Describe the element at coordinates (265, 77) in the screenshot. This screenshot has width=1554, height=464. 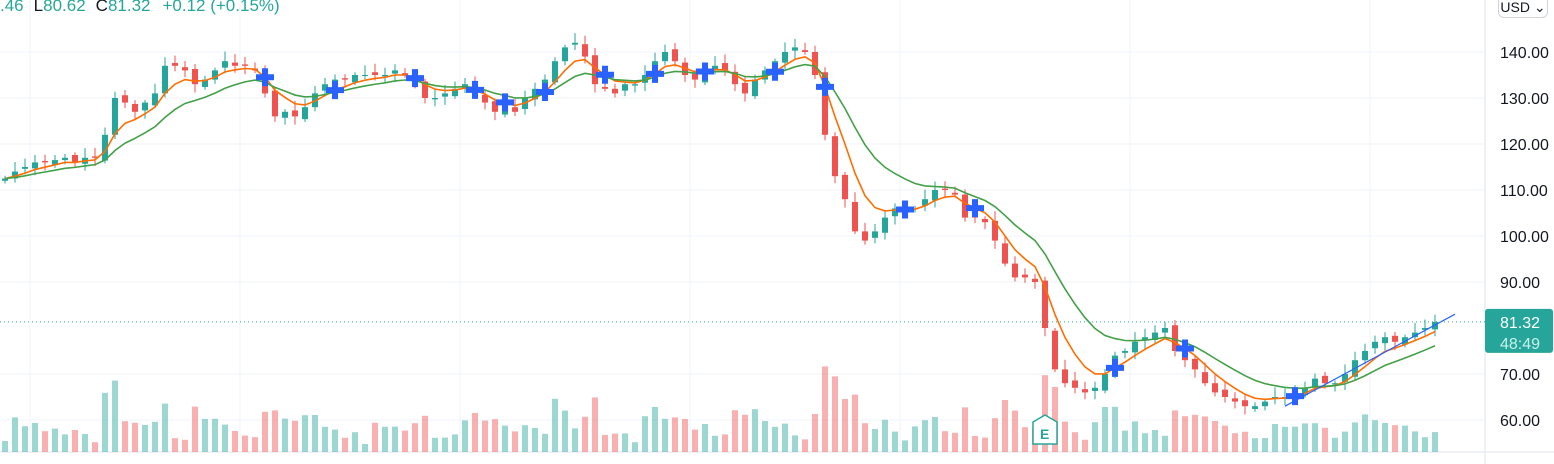
I see `signal-marker` at that location.